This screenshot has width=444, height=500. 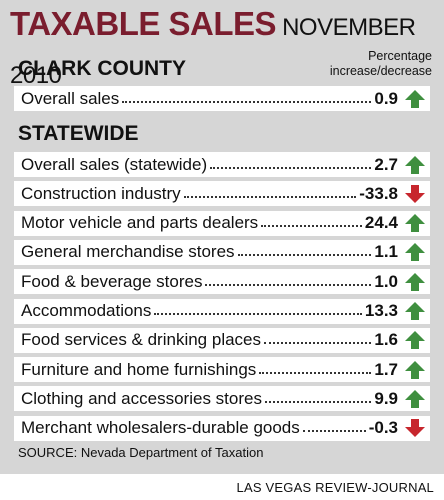 What do you see at coordinates (102, 68) in the screenshot?
I see `section-clark-county: CLARK COUNTY` at bounding box center [102, 68].